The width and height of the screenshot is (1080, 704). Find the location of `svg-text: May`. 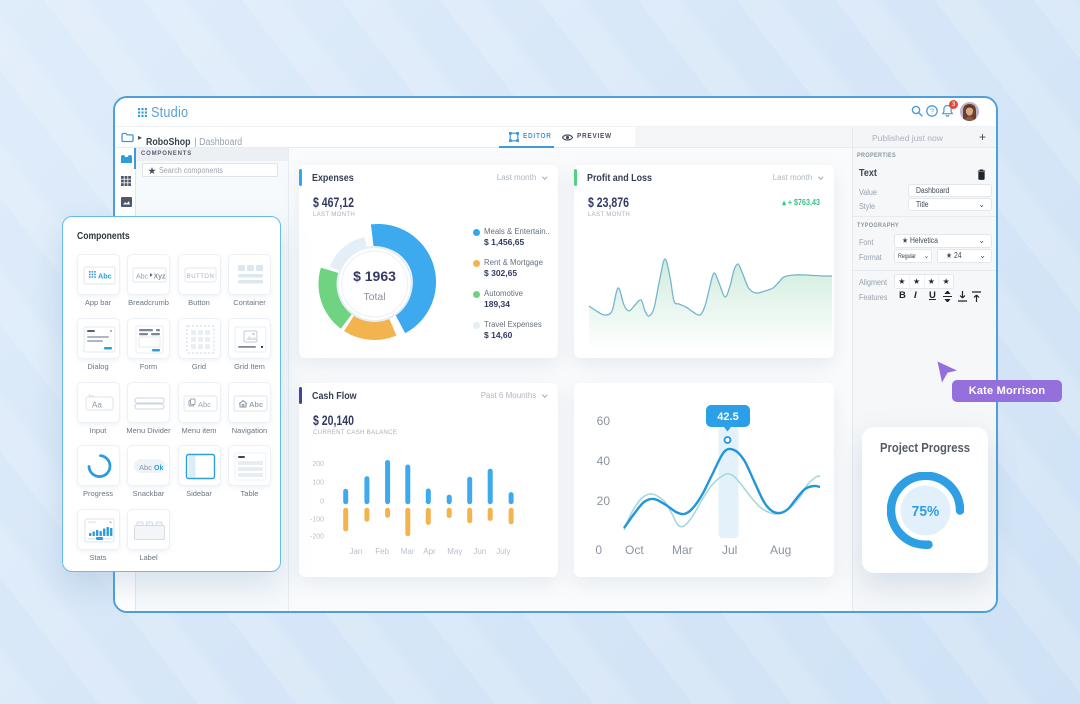

svg-text: May is located at coordinates (454, 551).